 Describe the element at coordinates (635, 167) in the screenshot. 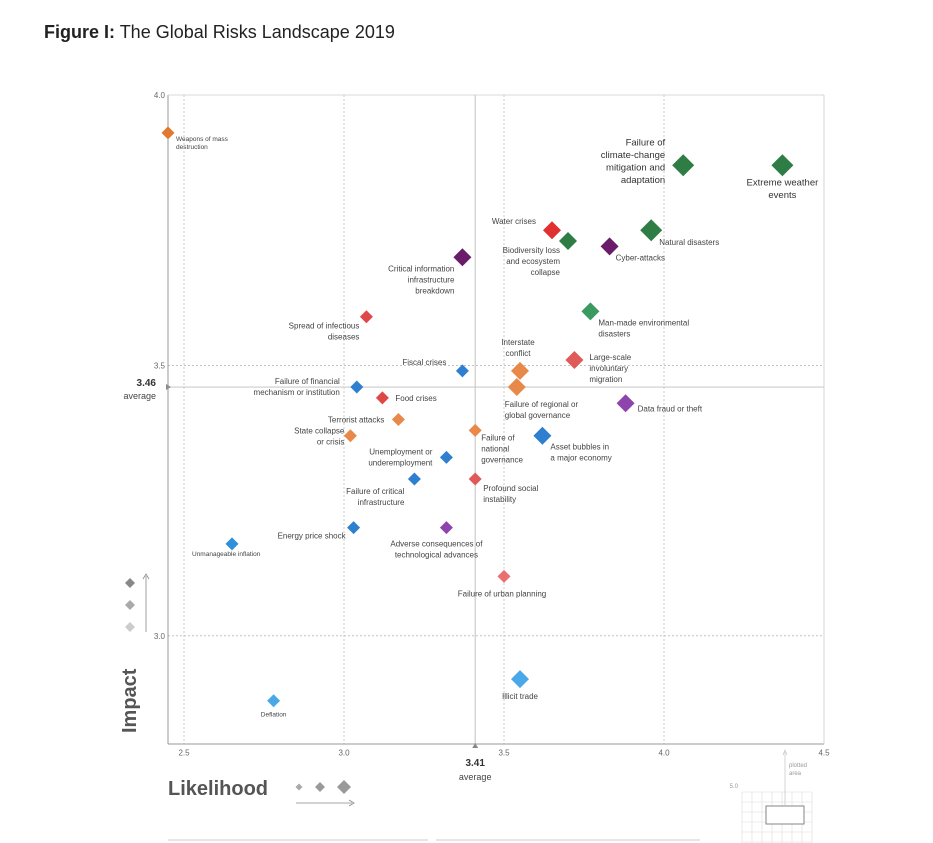

I see `risk-label-line: mitigation and` at that location.